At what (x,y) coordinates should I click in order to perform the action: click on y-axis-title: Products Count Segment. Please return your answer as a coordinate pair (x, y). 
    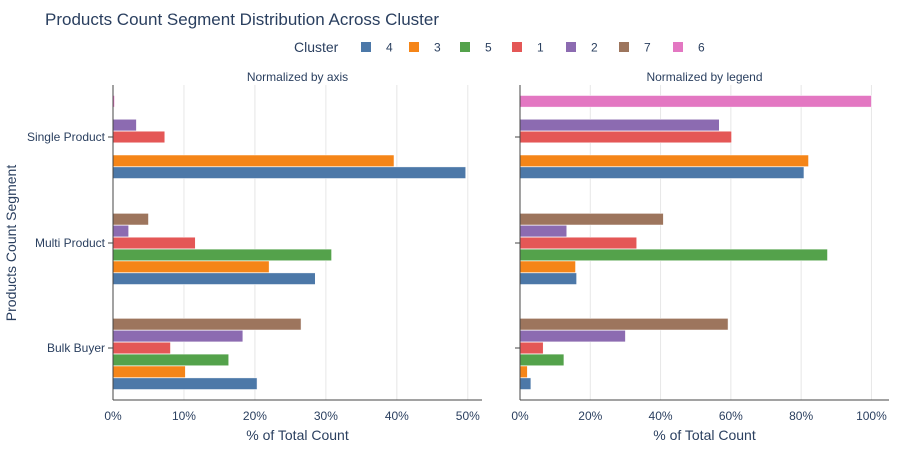
    Looking at the image, I should click on (11, 243).